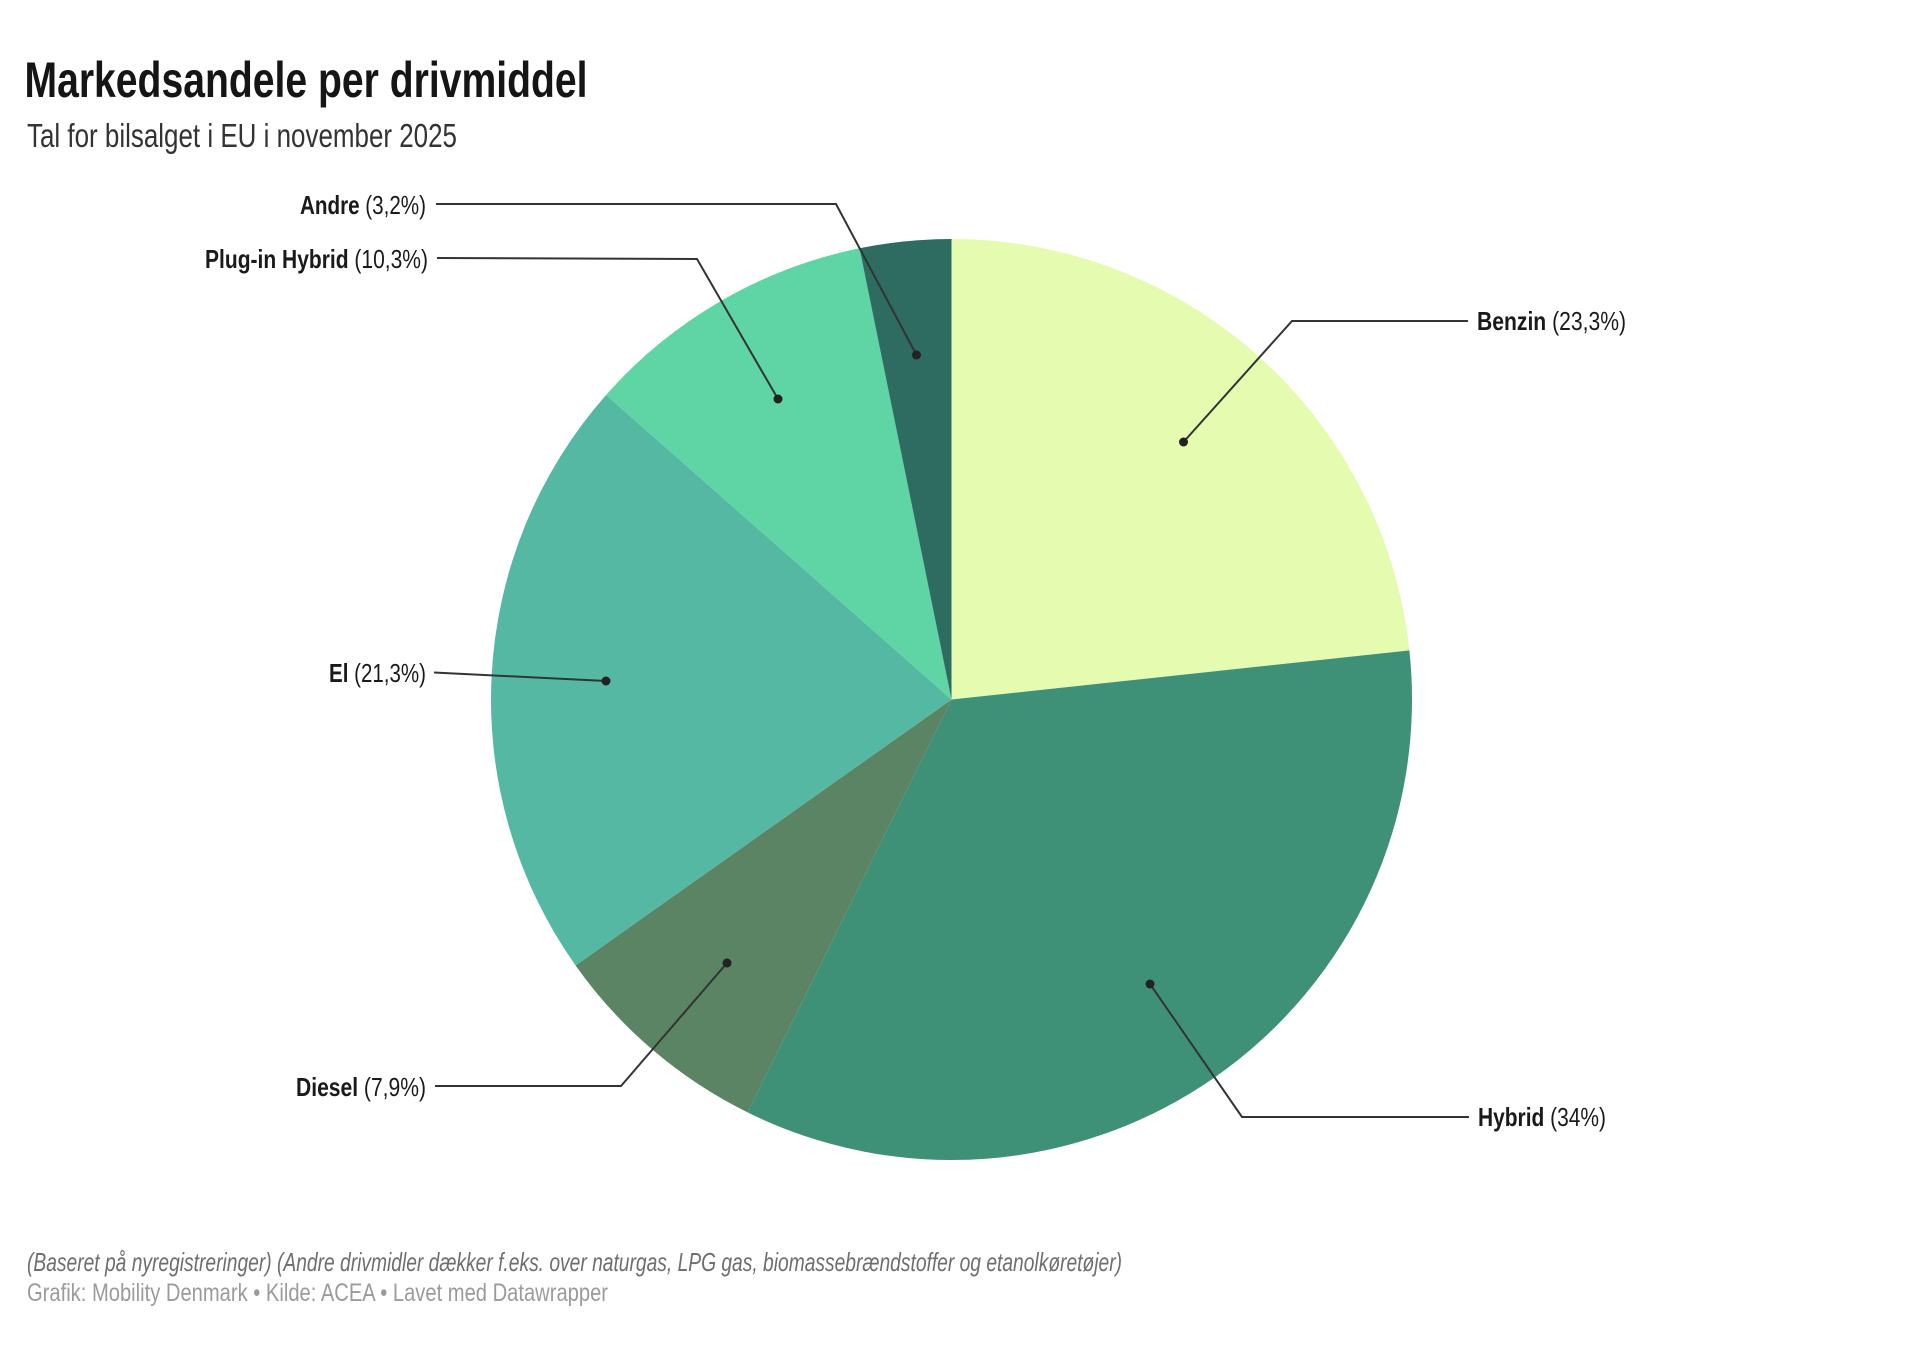 The image size is (1920, 1372). I want to click on svg-text: Benzin (23,3%), so click(1551, 321).